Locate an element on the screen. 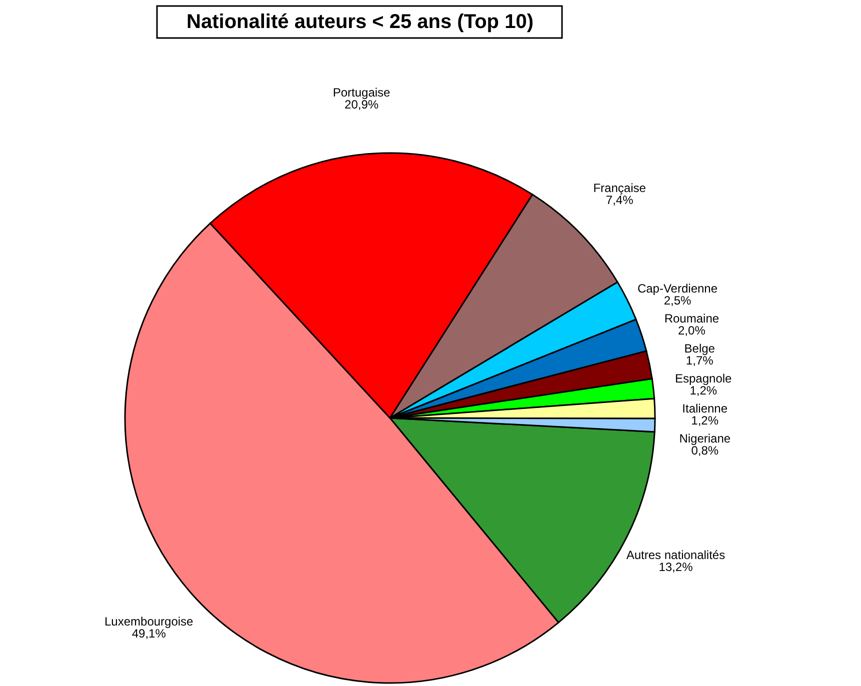 The image size is (861, 686). slice-label: Italienne is located at coordinates (705, 408).